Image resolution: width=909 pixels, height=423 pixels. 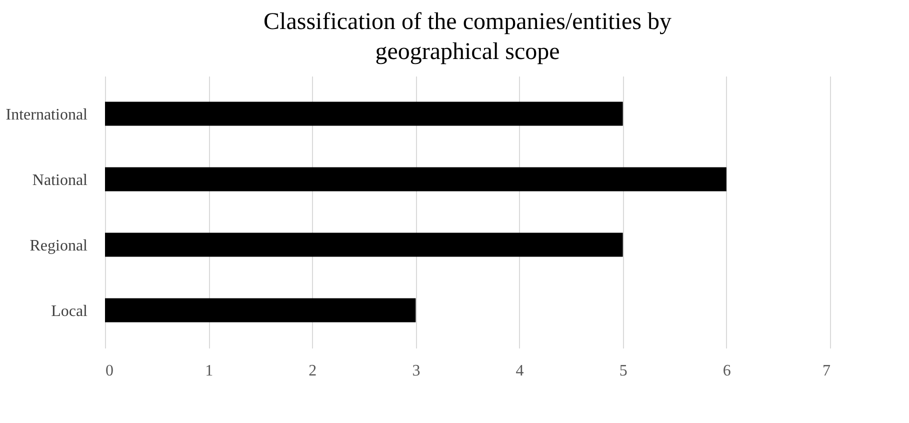 I want to click on x-tick-label: 1, so click(x=209, y=371).